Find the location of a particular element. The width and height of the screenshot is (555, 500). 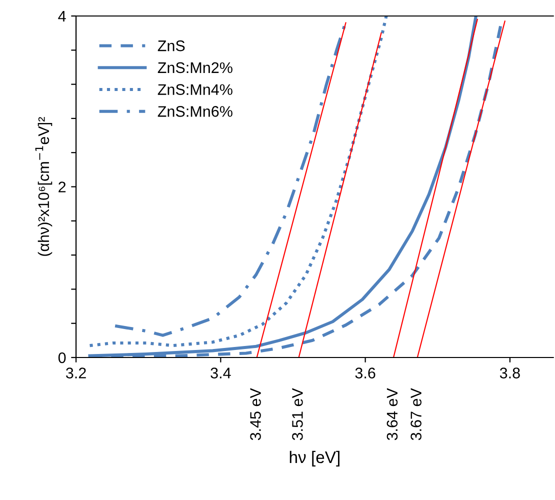

legend-label: ZnS:Mn4% is located at coordinates (195, 89).